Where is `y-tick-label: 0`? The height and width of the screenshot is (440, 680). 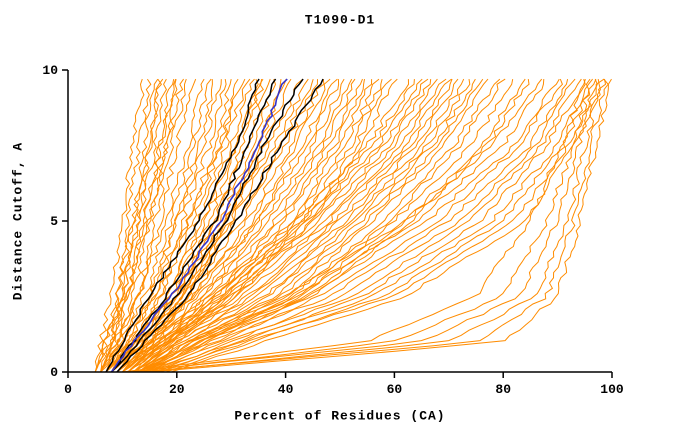 y-tick-label: 0 is located at coordinates (54, 372).